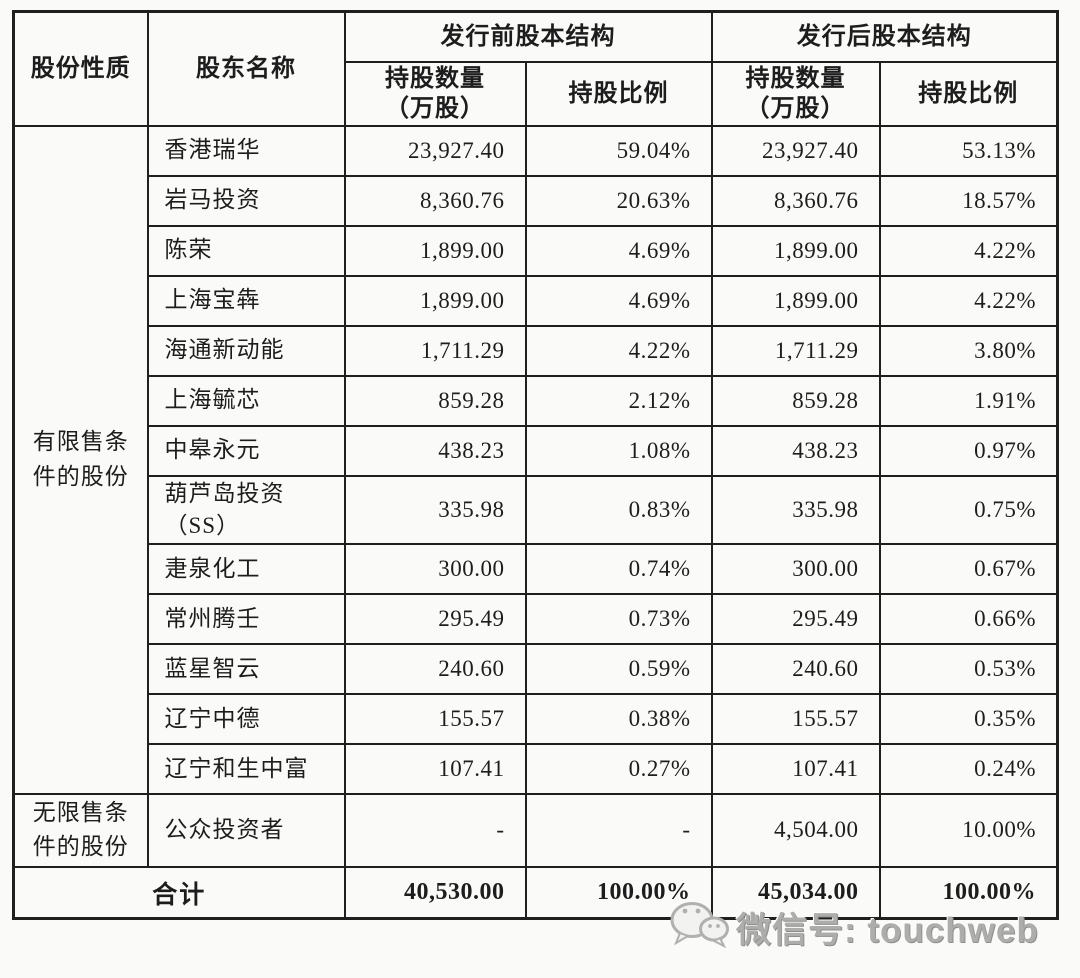  What do you see at coordinates (795, 450) in the screenshot?
I see `post-qty-cell: 438.23` at bounding box center [795, 450].